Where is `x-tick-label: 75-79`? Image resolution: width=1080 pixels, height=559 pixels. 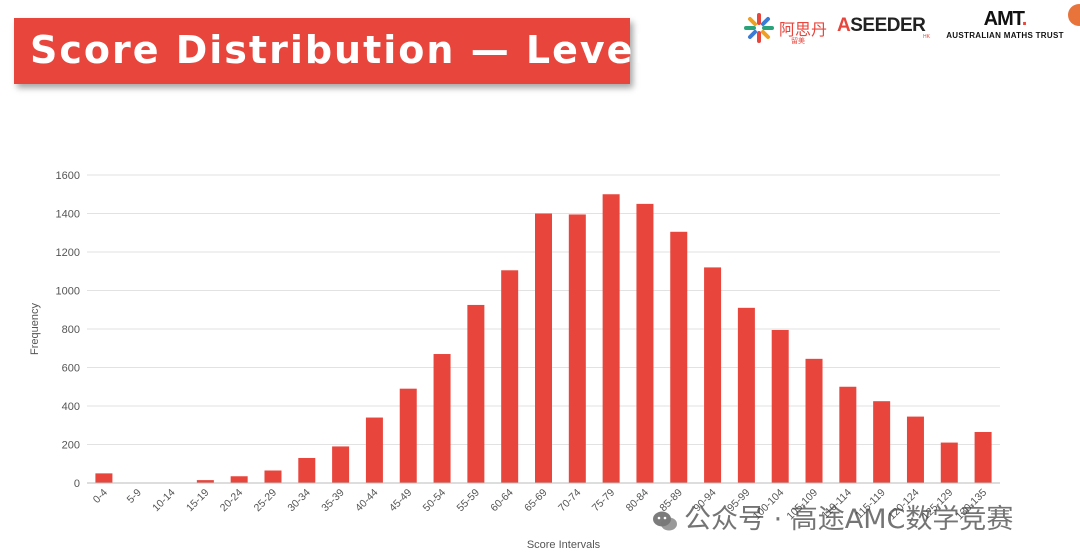
x-tick-label: 75-79 is located at coordinates (604, 501).